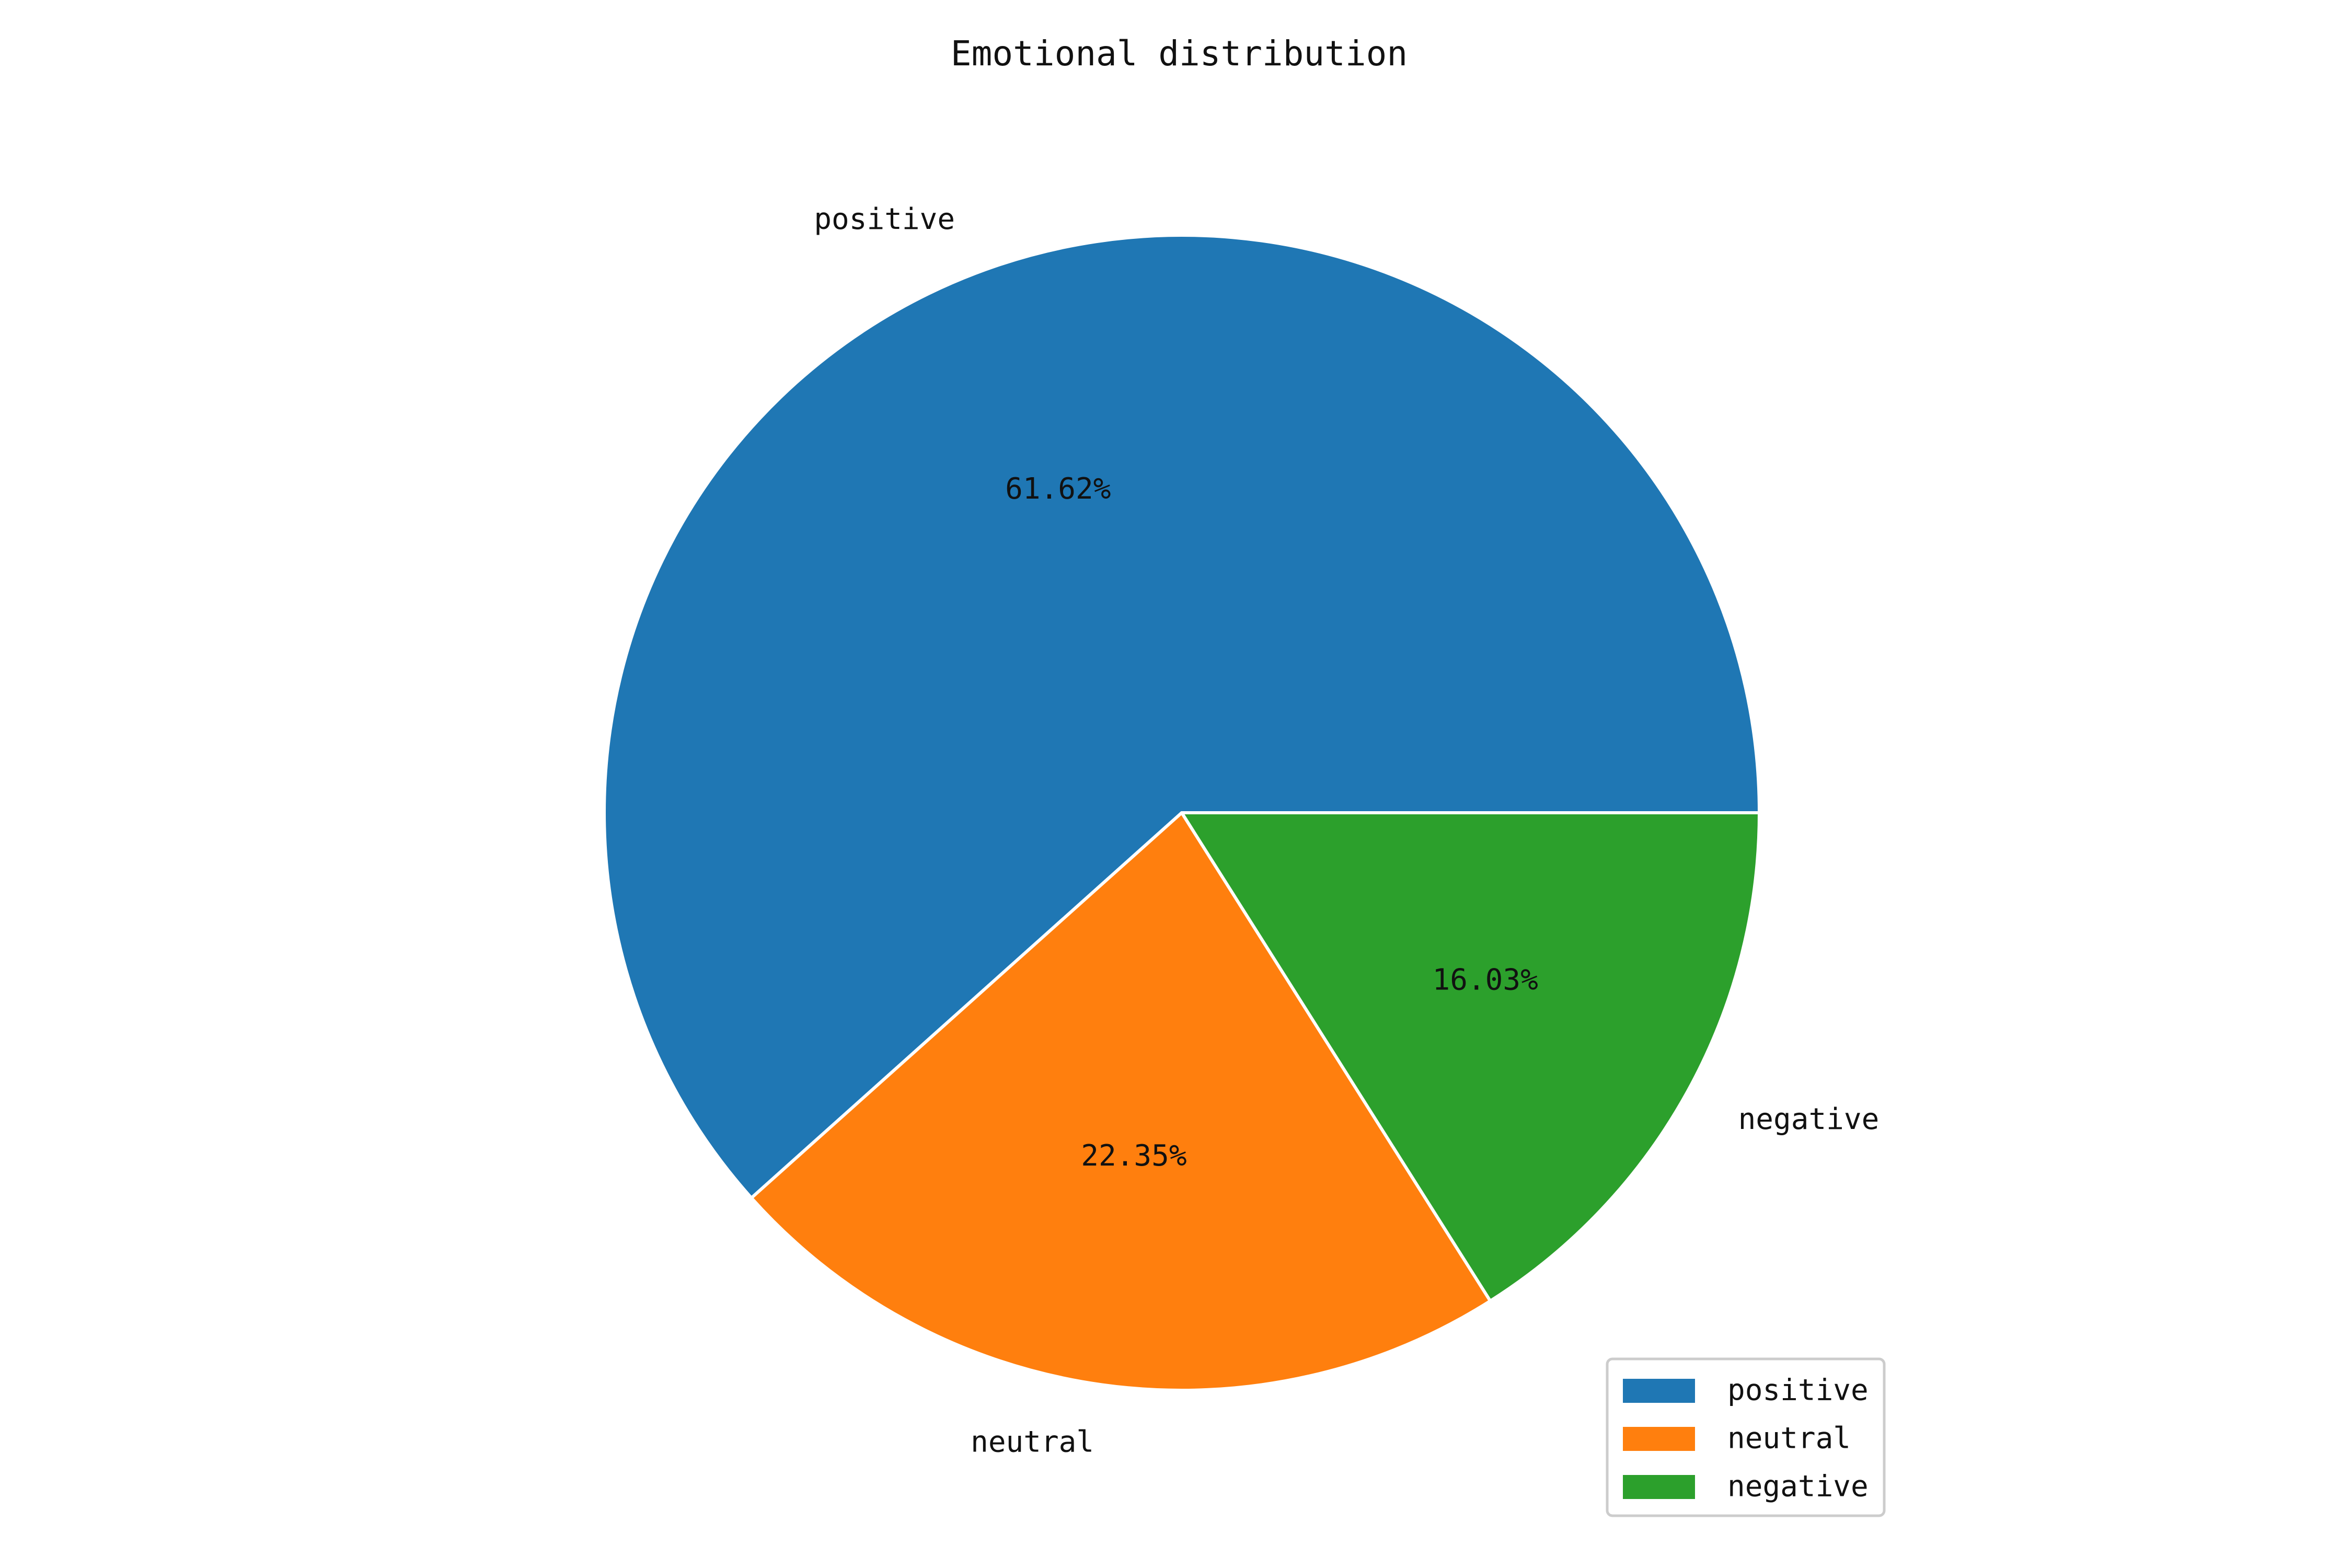 The width and height of the screenshot is (2352, 1568). Describe the element at coordinates (1032, 1442) in the screenshot. I see `slice-label-neutral: neutral` at that location.